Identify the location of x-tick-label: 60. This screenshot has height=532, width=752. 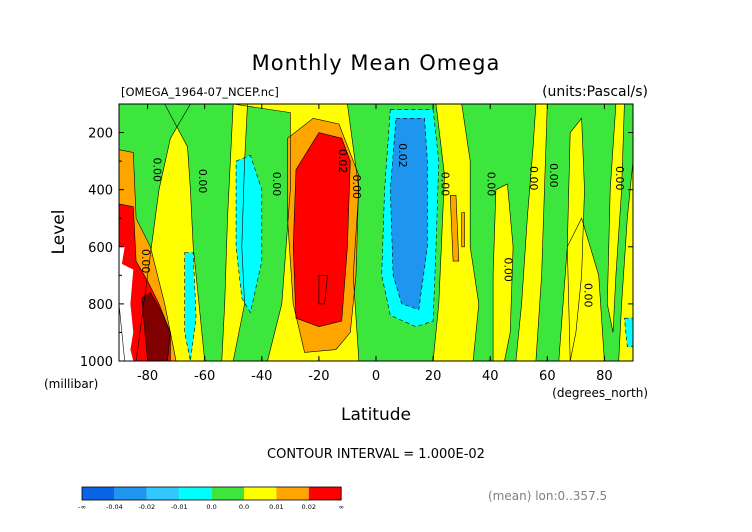
(547, 376).